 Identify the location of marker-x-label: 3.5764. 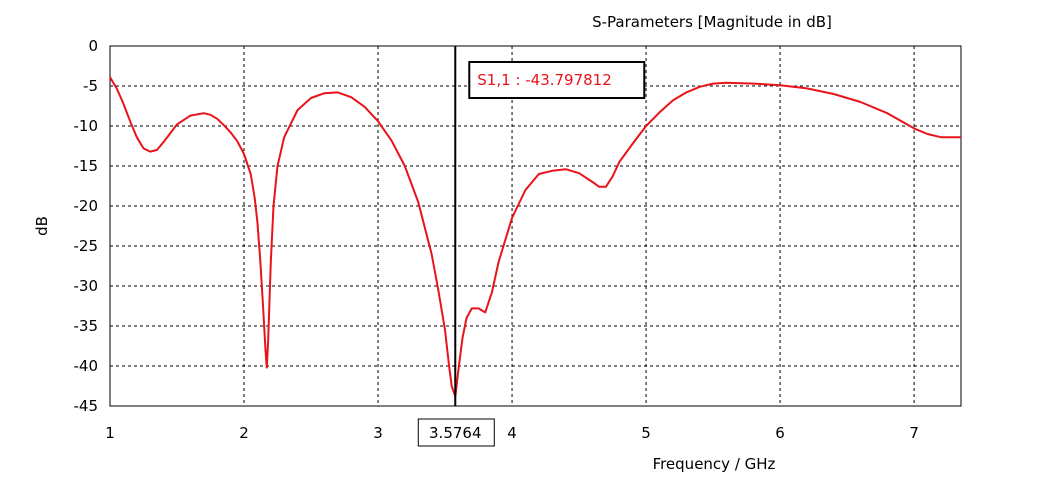
(455, 433).